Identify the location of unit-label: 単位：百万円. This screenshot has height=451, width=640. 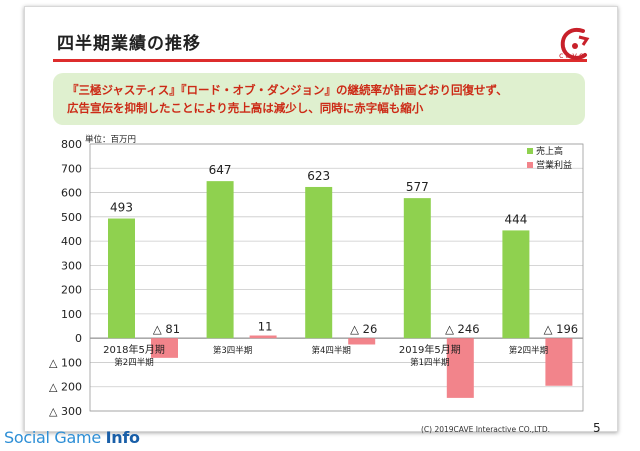
(111, 140).